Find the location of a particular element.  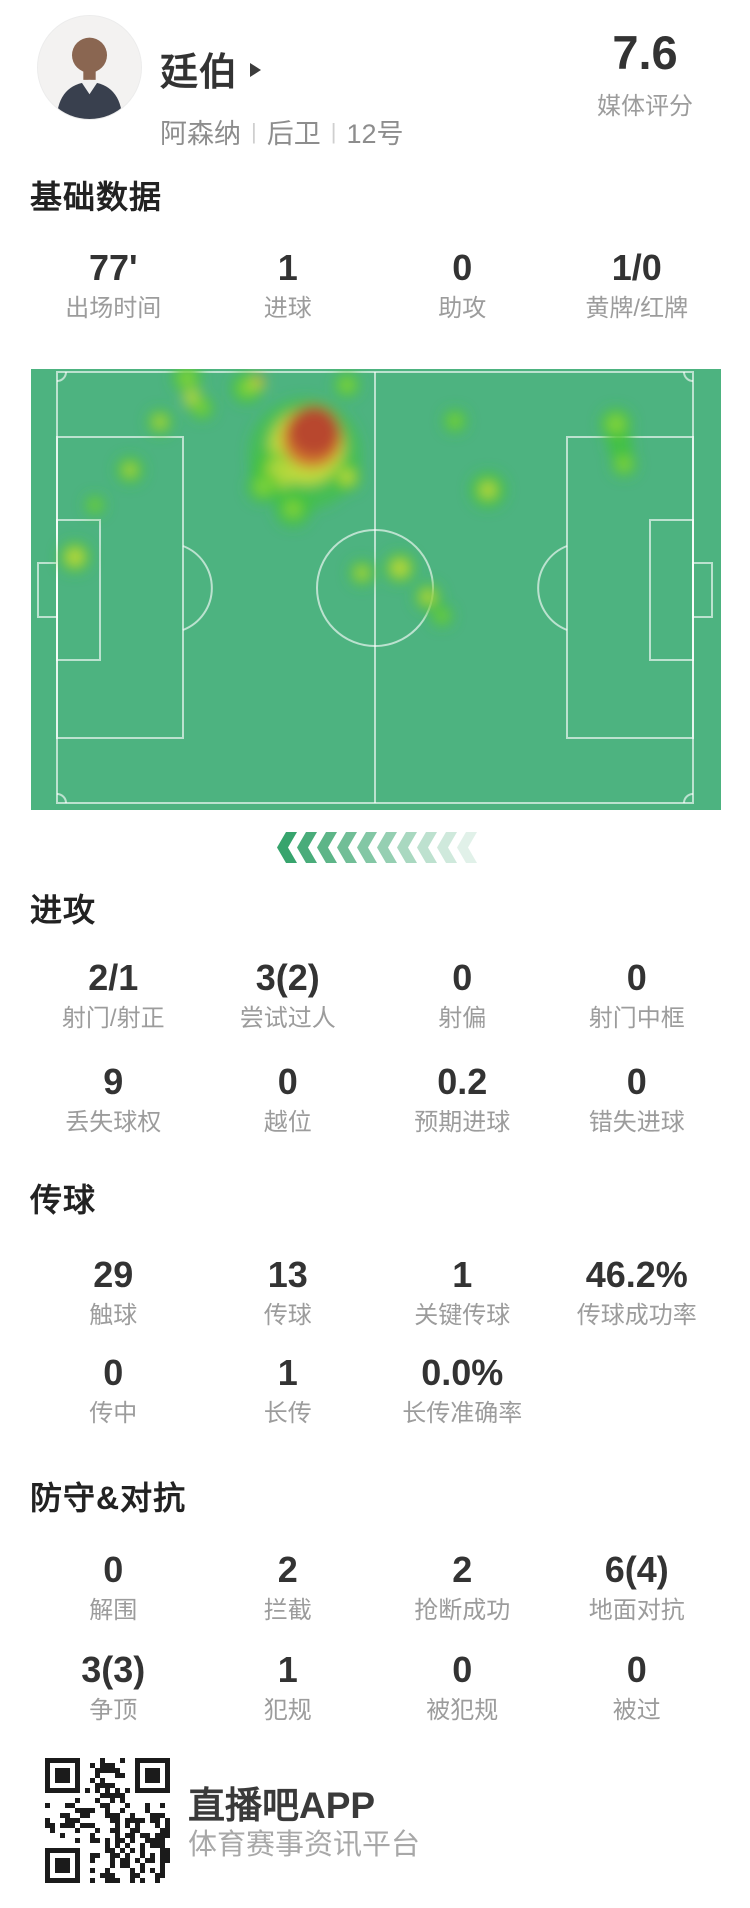

stat-cell: 0 越位 is located at coordinates (288, 1100).